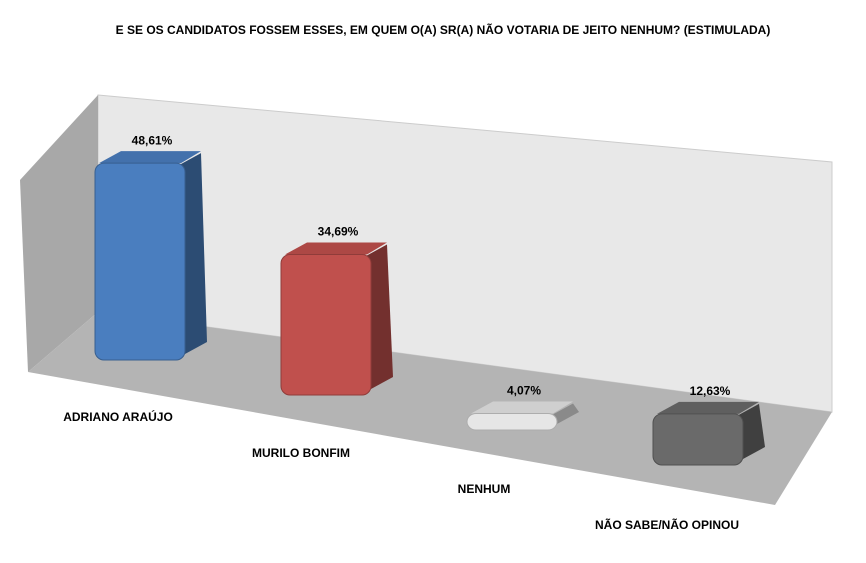  What do you see at coordinates (667, 524) in the screenshot?
I see `x-tick-label: NÃO SABE/NÃO OPINOU` at bounding box center [667, 524].